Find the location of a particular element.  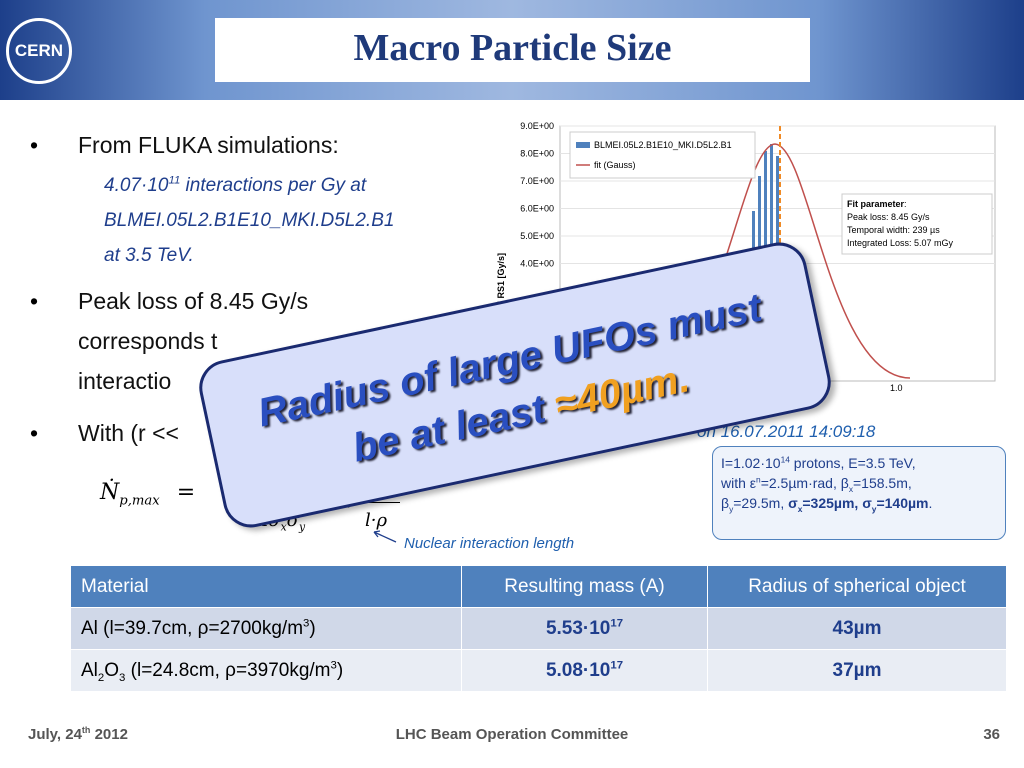

note-line: at 3.5 TeV. is located at coordinates (149, 255).